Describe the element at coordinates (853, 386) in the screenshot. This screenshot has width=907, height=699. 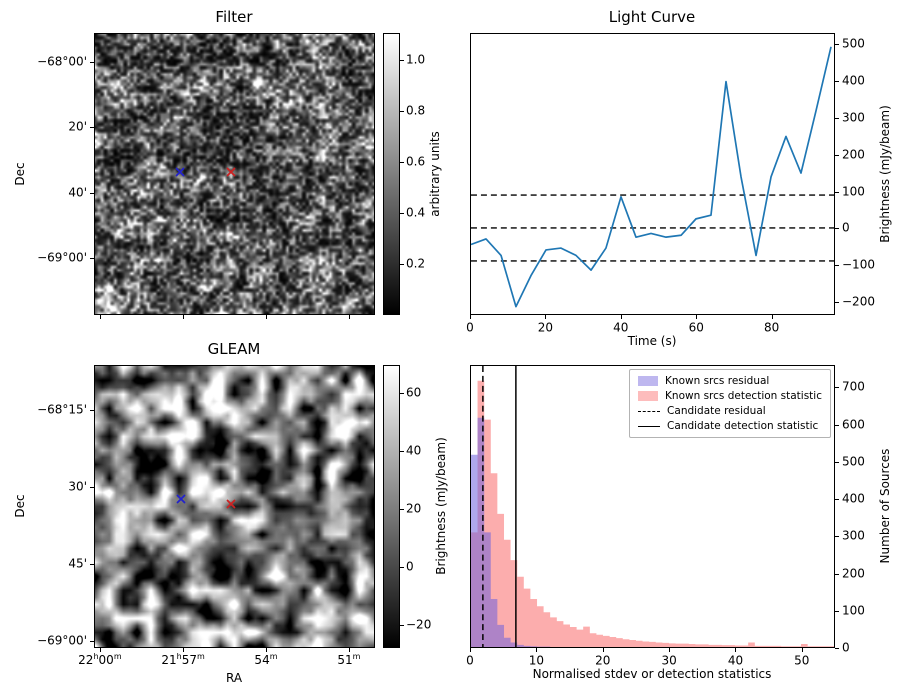
I see `tick-label: 700` at that location.